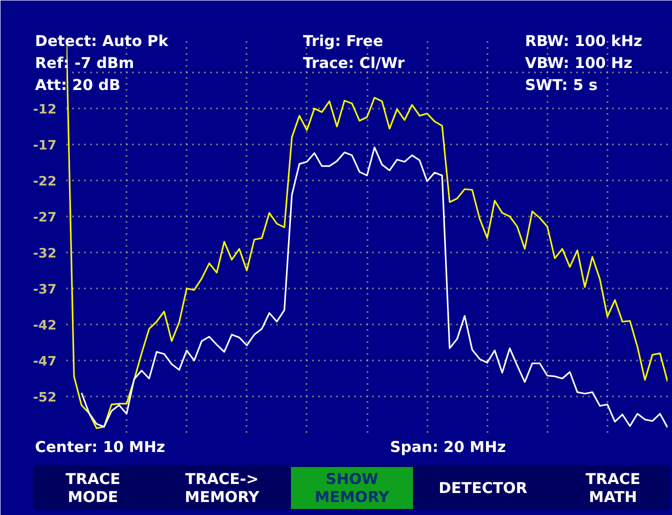  What do you see at coordinates (613, 488) in the screenshot?
I see `text: TRACE MATH` at bounding box center [613, 488].